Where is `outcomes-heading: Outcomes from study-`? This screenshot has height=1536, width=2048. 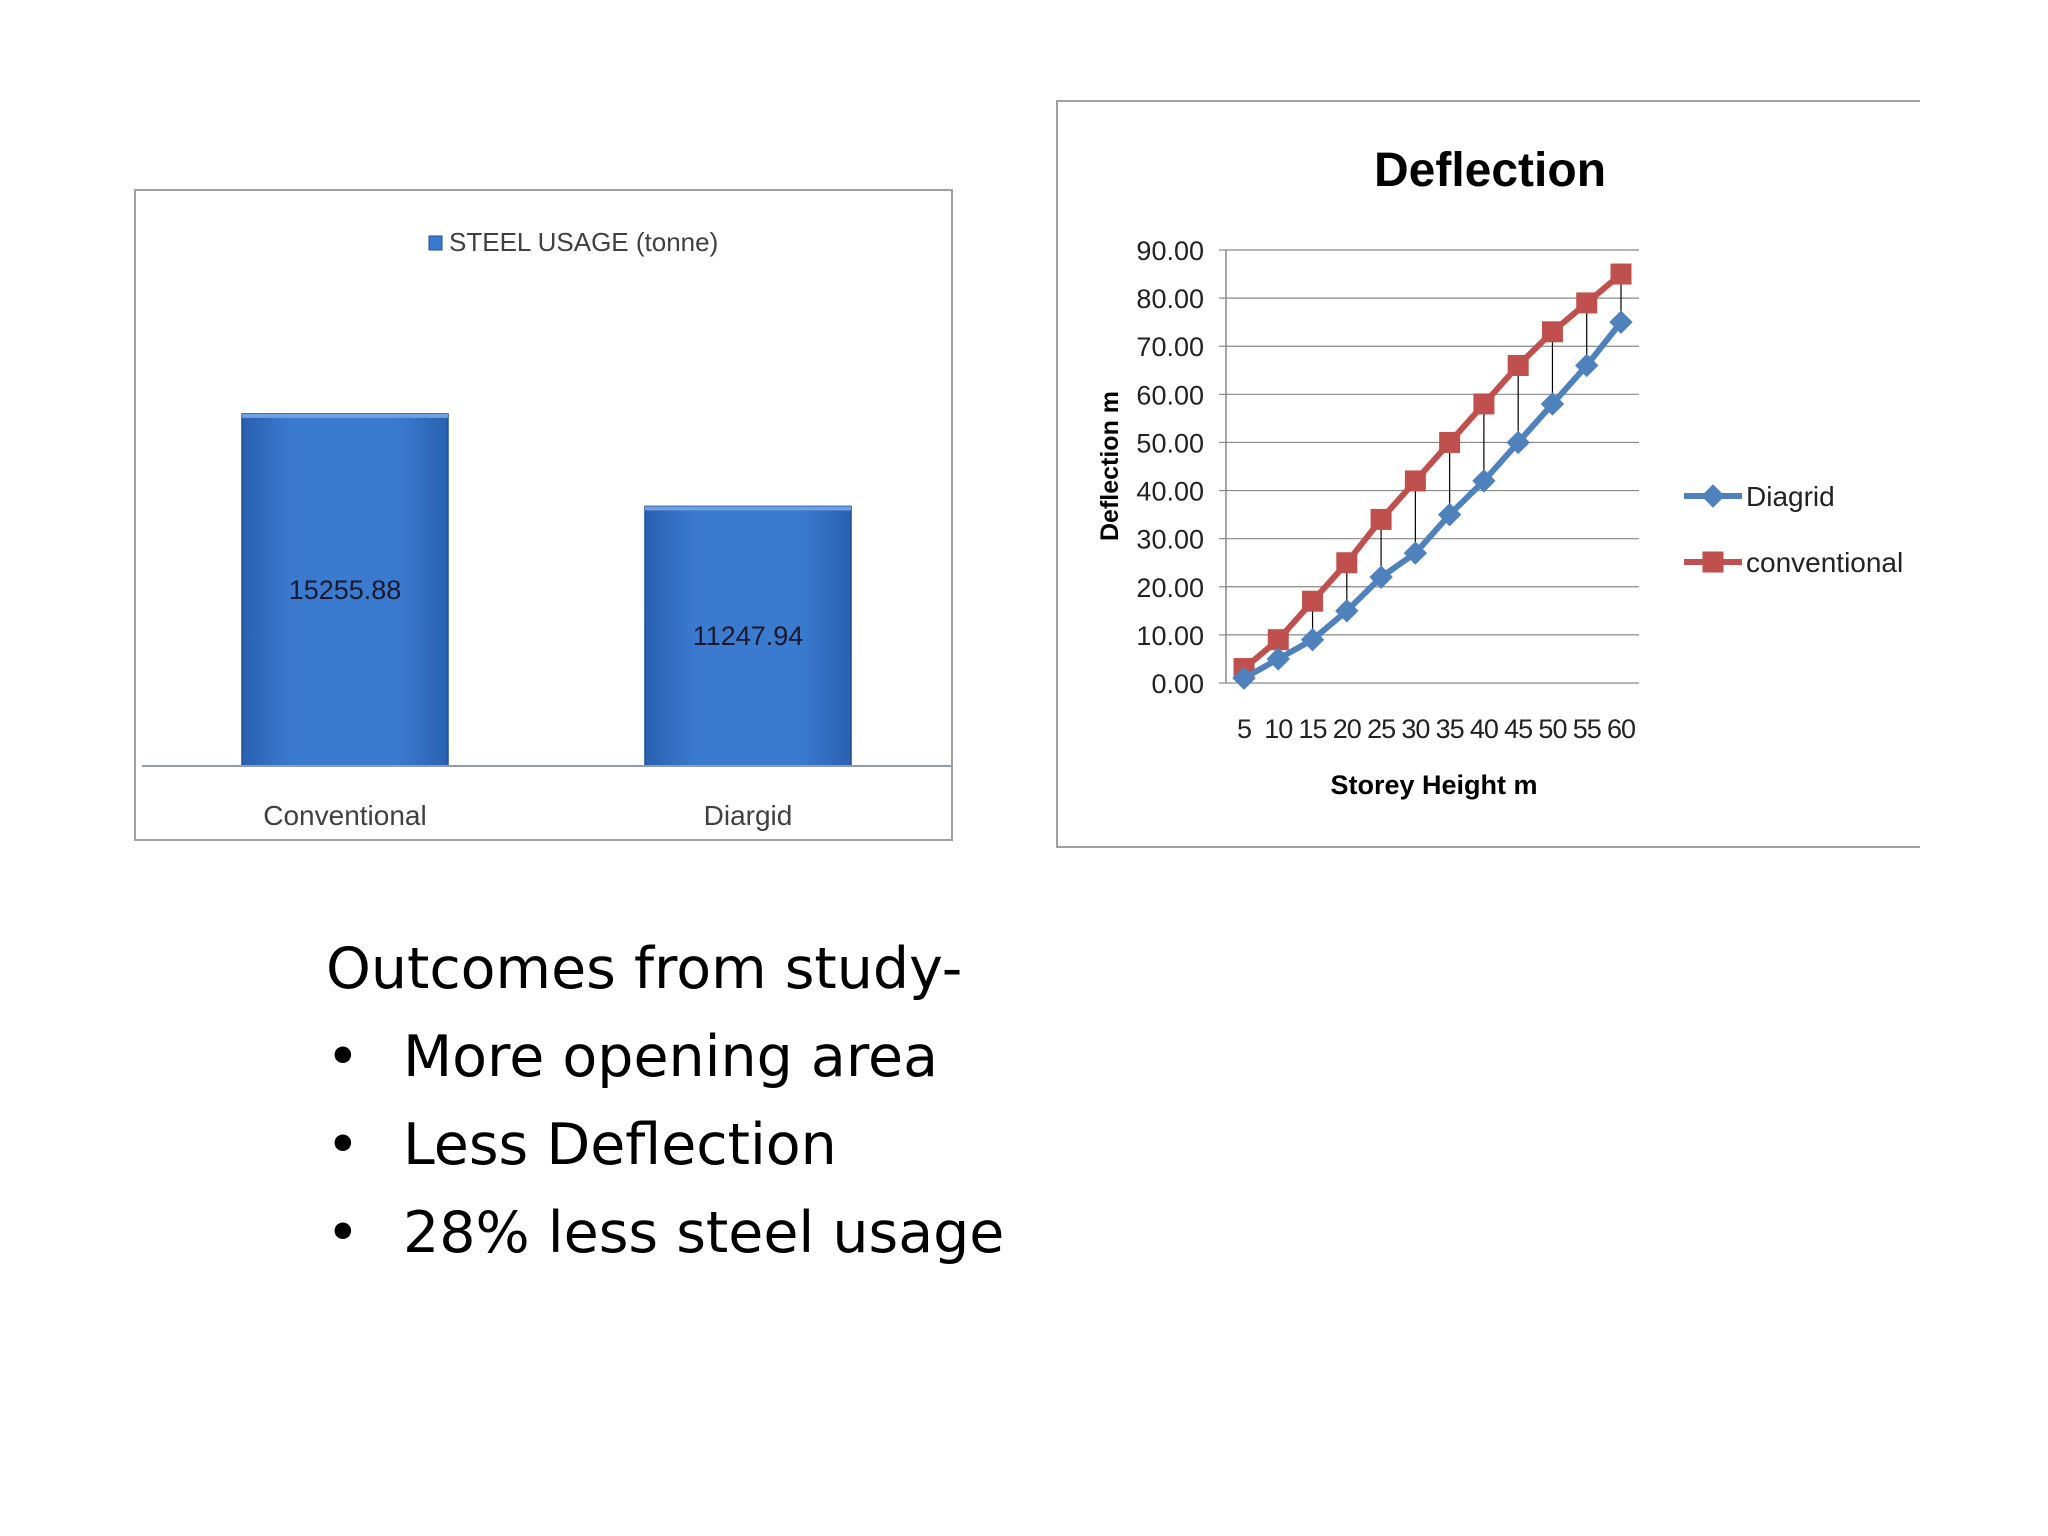
outcomes-heading: Outcomes from study- is located at coordinates (644, 969).